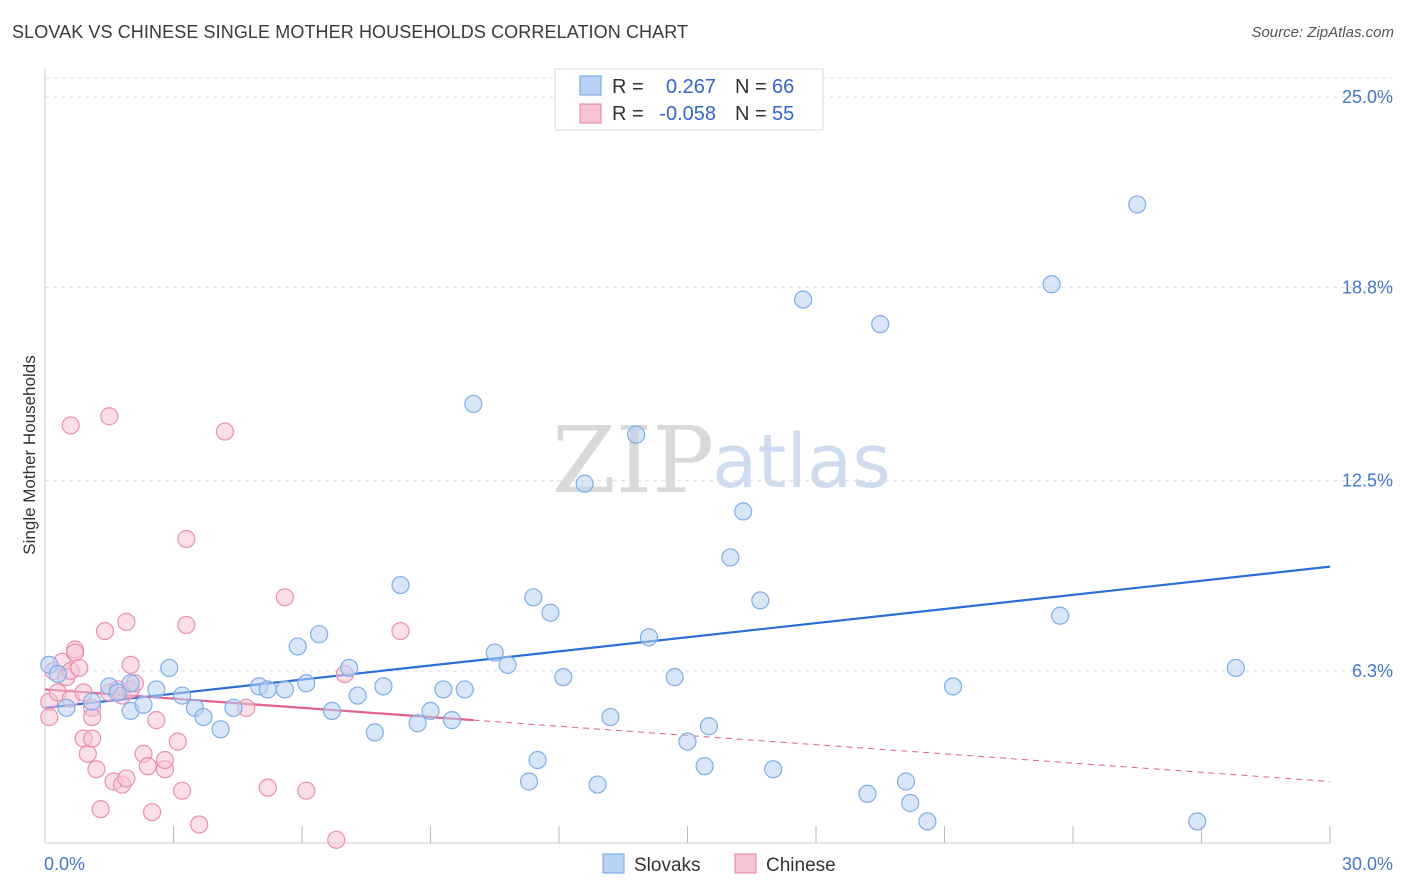 The image size is (1406, 892). What do you see at coordinates (687, 637) in the screenshot?
I see `trend-line-slovaks` at bounding box center [687, 637].